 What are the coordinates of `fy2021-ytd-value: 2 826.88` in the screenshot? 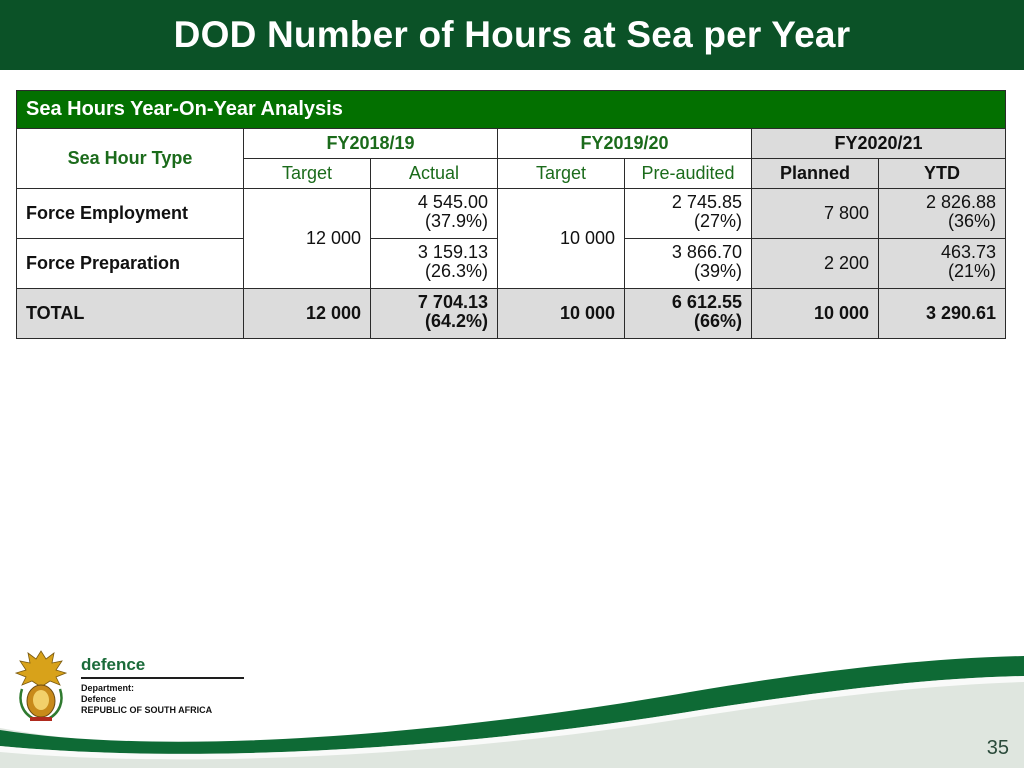 It's located at (961, 201).